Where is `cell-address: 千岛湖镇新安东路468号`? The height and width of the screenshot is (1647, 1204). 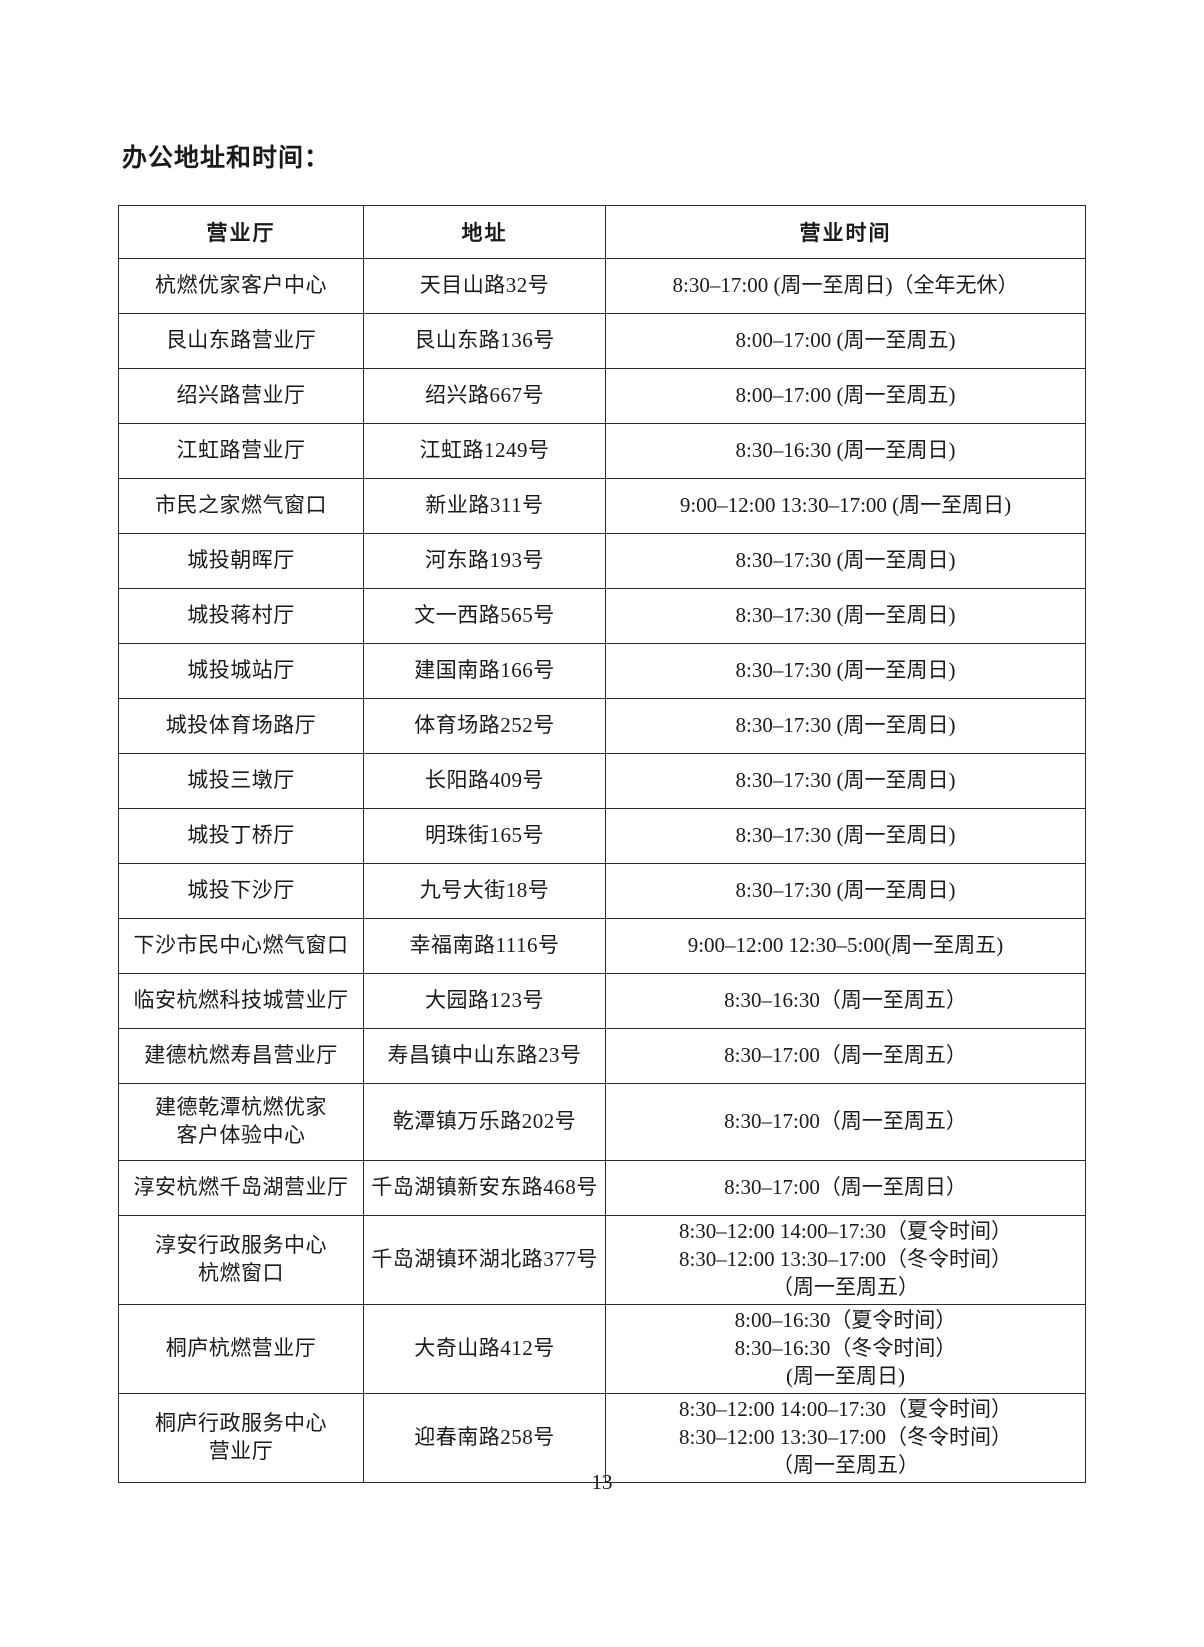 cell-address: 千岛湖镇新安东路468号 is located at coordinates (484, 1188).